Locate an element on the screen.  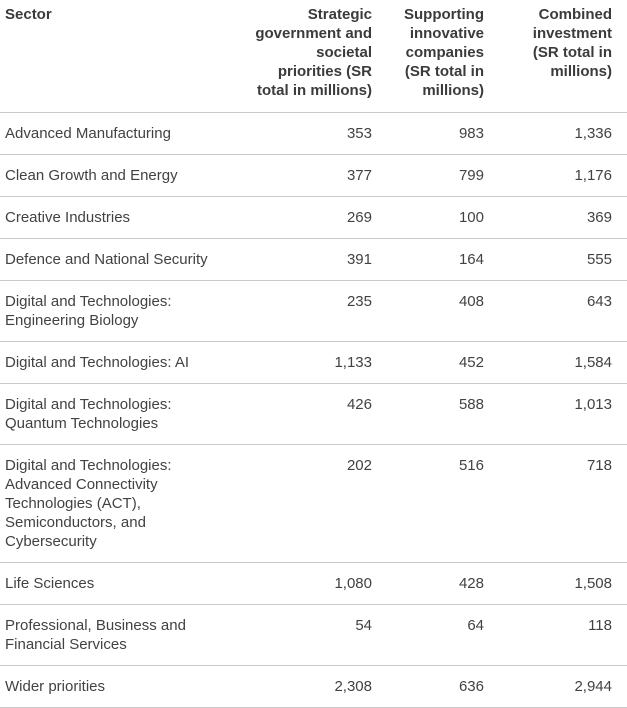
sector-cell: Clean Growth and Energy is located at coordinates (120, 175).